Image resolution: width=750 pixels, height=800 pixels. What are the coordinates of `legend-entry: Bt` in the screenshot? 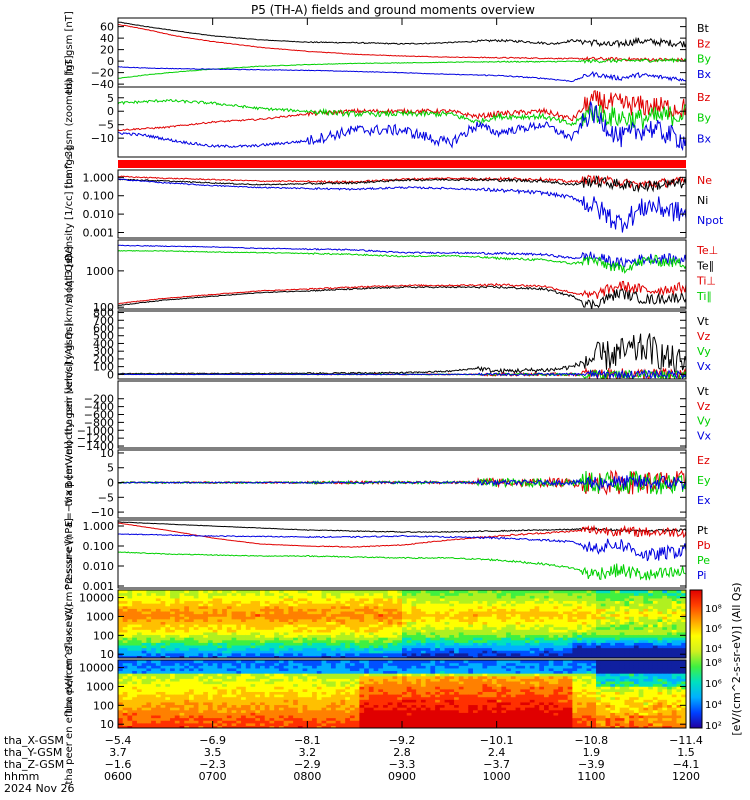 It's located at (703, 28).